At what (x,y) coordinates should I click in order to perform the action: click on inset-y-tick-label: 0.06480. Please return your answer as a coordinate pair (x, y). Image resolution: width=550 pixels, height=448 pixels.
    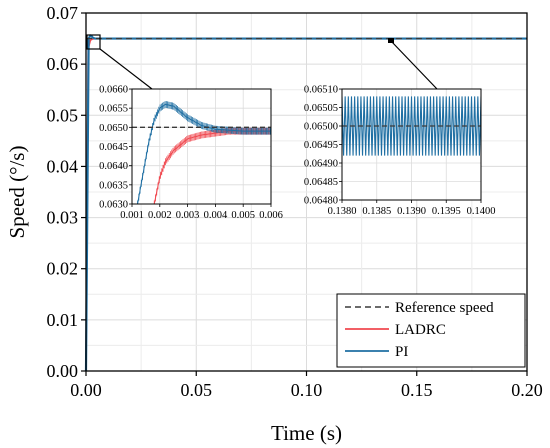
    Looking at the image, I should click on (321, 201).